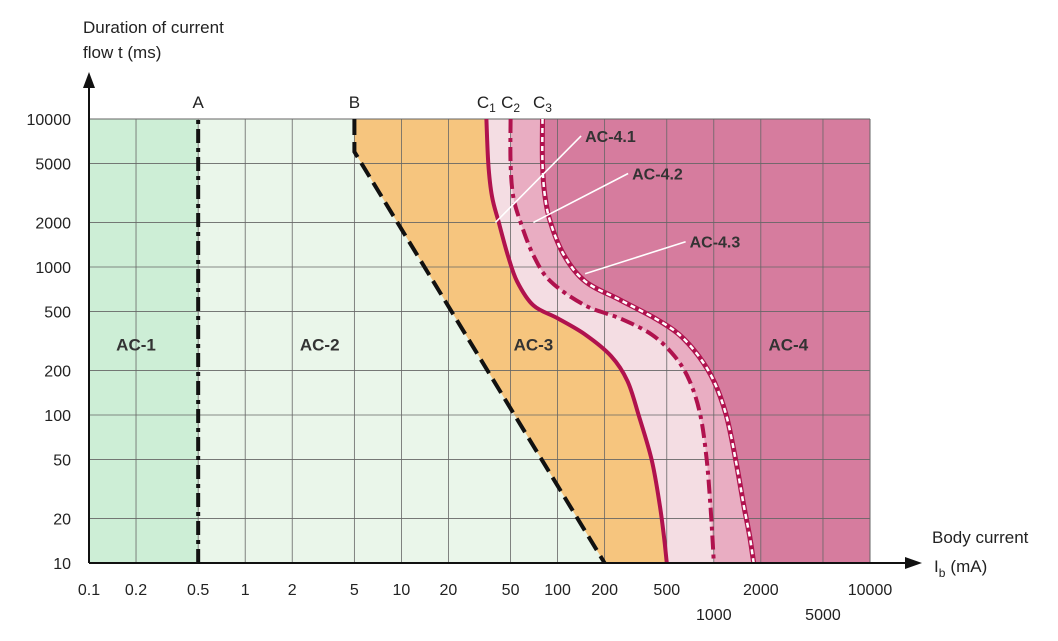 Image resolution: width=1058 pixels, height=641 pixels. Describe the element at coordinates (483, 102) in the screenshot. I see `curve-name-2: C` at that location.